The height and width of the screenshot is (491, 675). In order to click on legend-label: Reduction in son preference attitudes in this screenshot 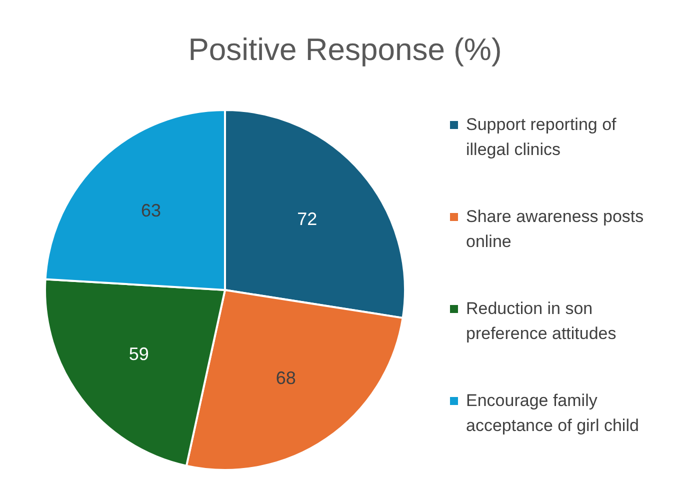, I will do `click(542, 321)`.